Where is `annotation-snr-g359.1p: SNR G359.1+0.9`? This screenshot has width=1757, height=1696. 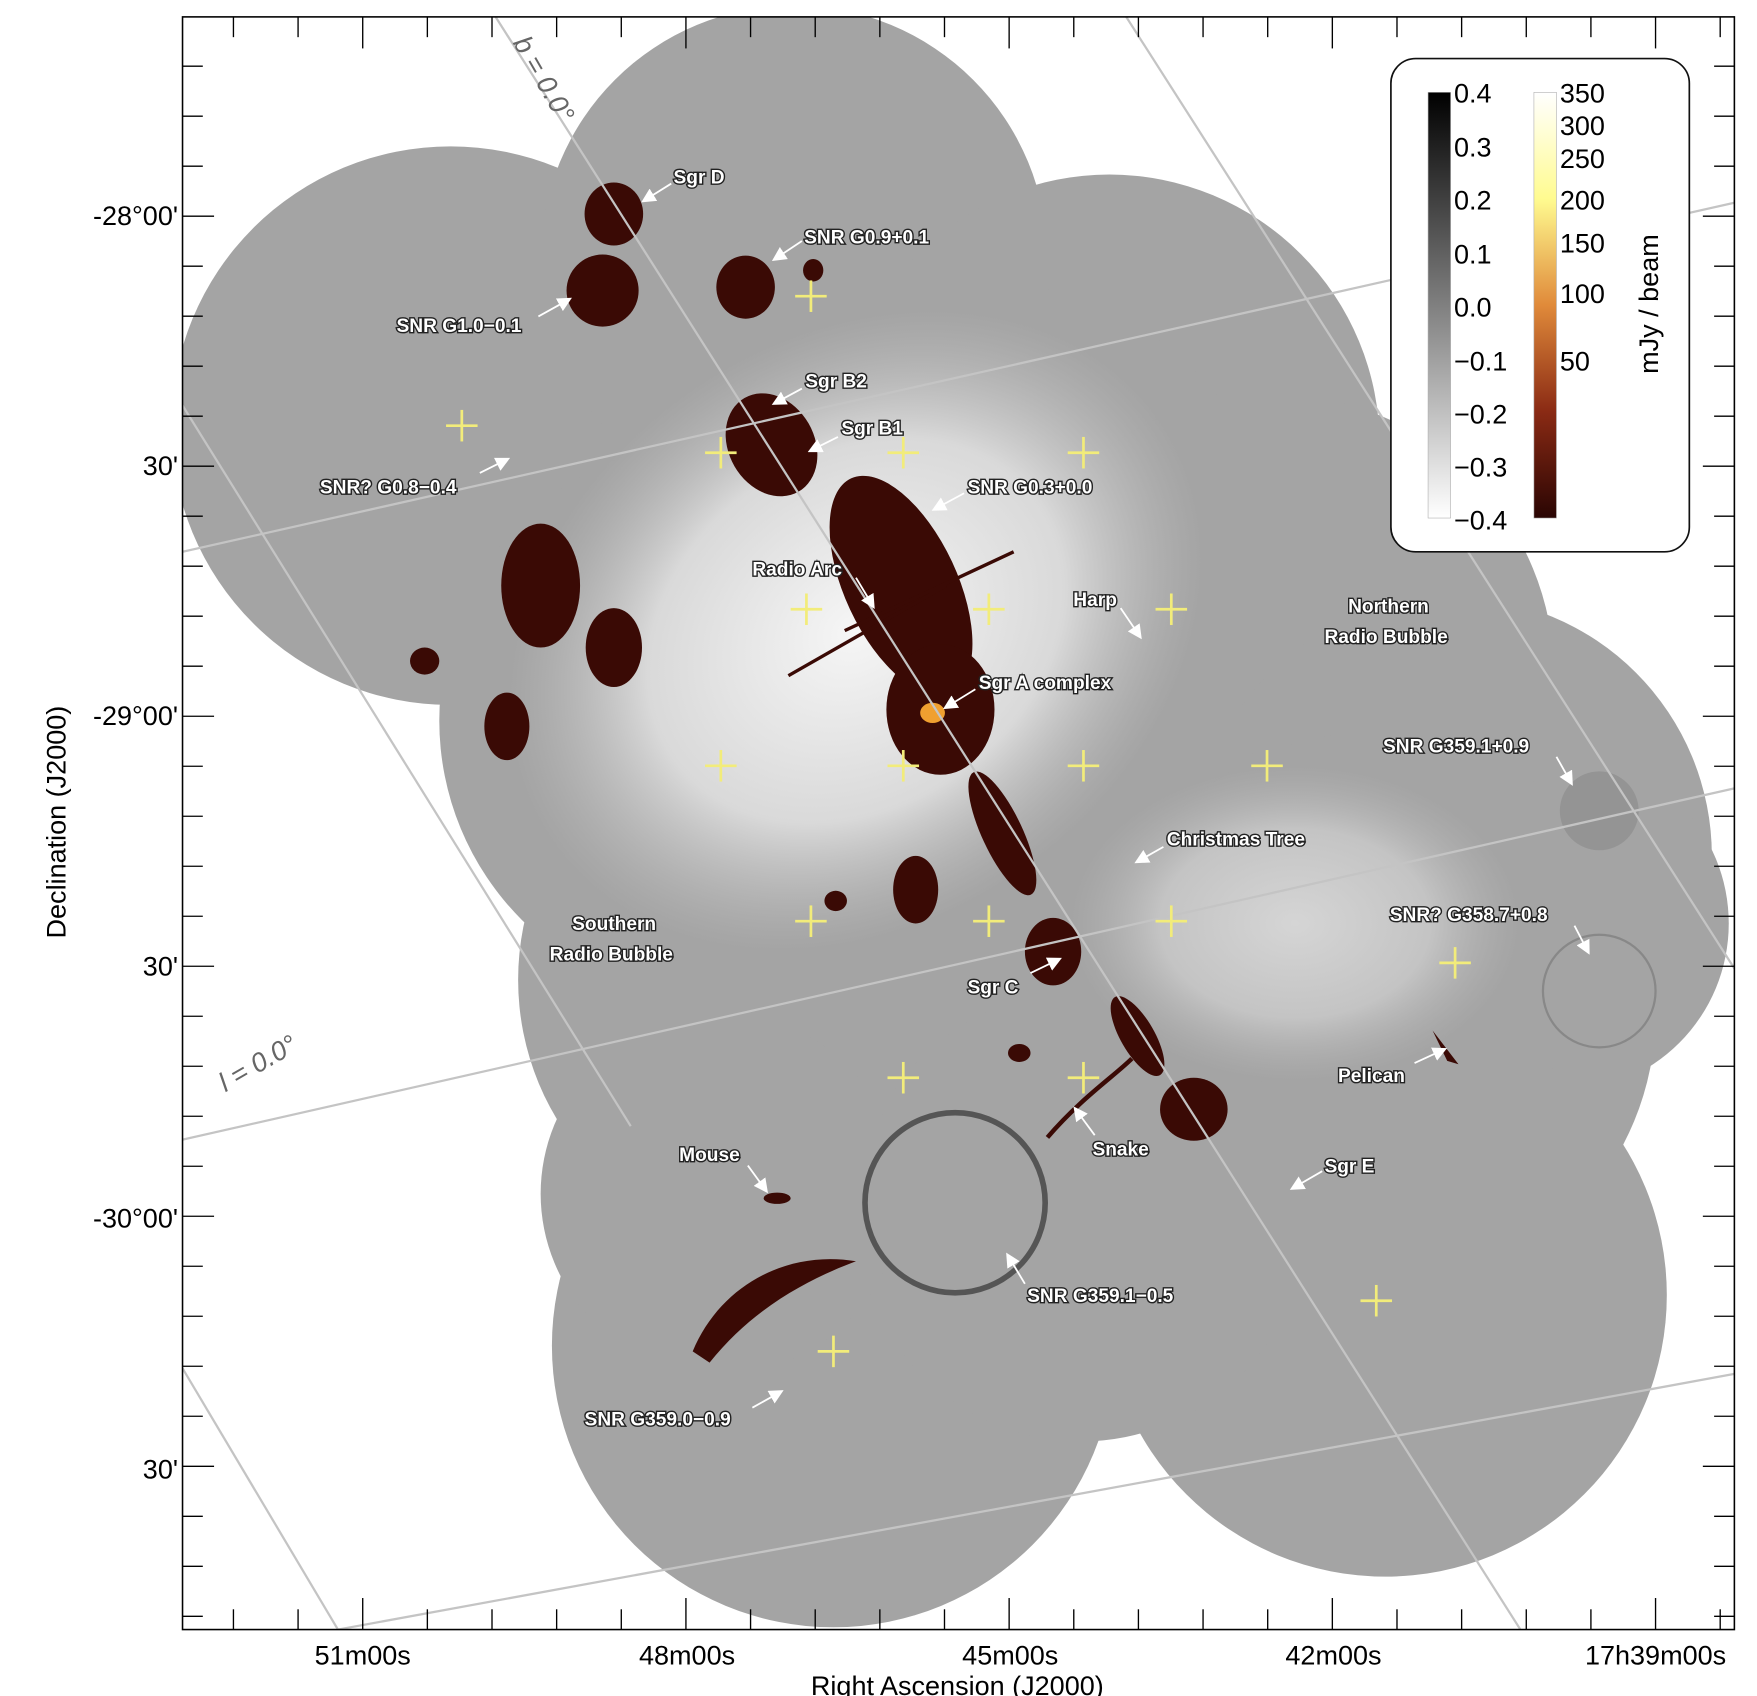
annotation-snr-g359.1p: SNR G359.1+0.9 is located at coordinates (1456, 746).